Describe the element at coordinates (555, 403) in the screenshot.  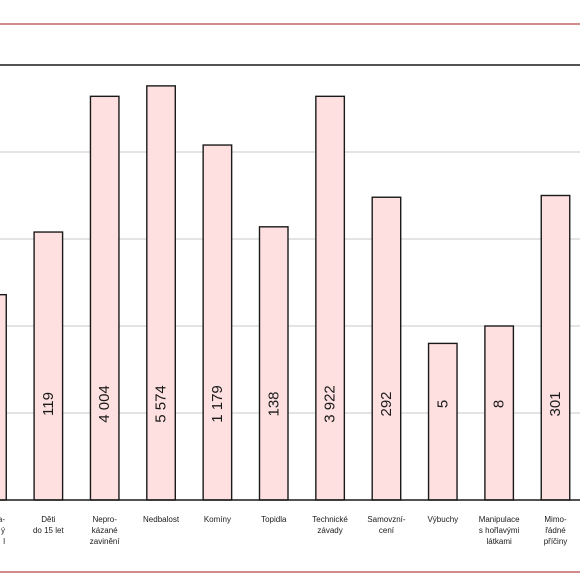
I see `value-label-10: 301` at that location.